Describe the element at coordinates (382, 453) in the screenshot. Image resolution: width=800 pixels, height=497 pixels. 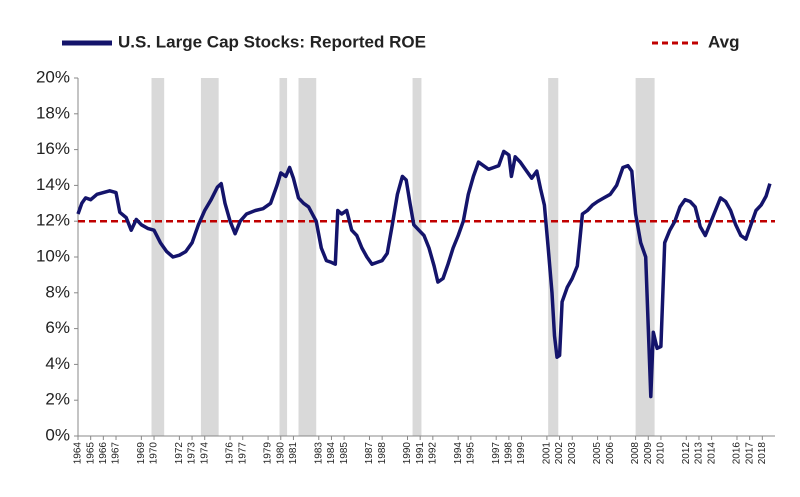
I see `x-tick-label: 1988` at that location.